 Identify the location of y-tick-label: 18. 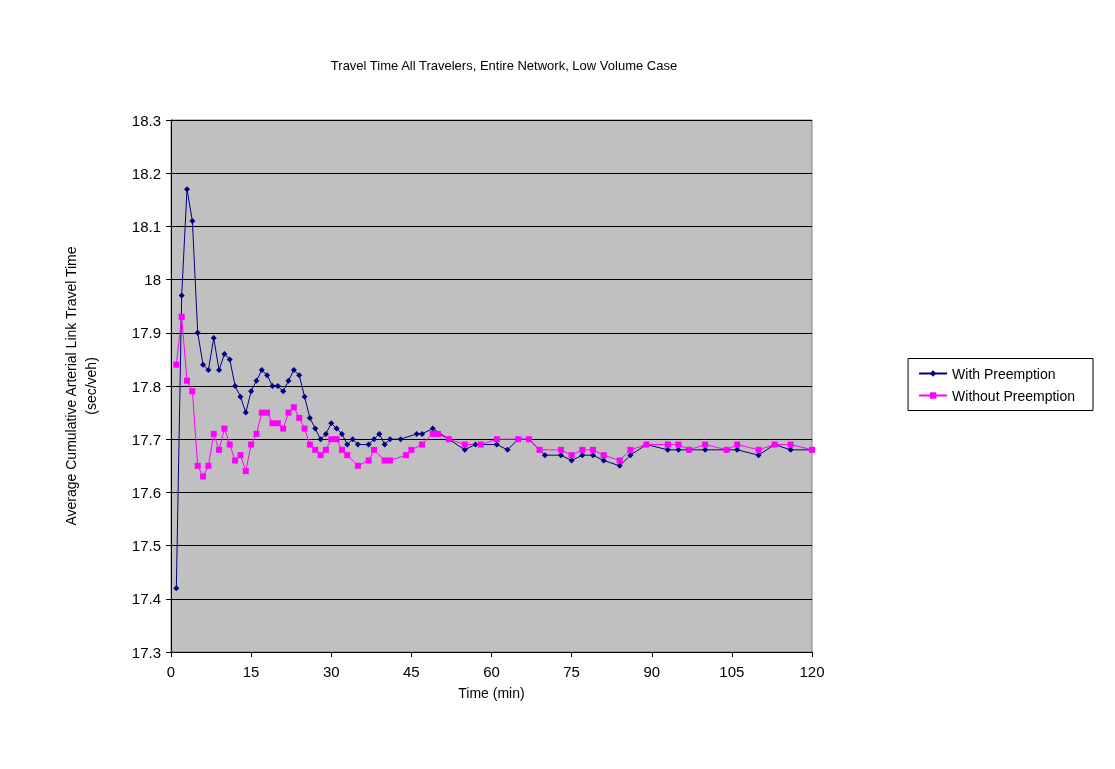
(152, 280).